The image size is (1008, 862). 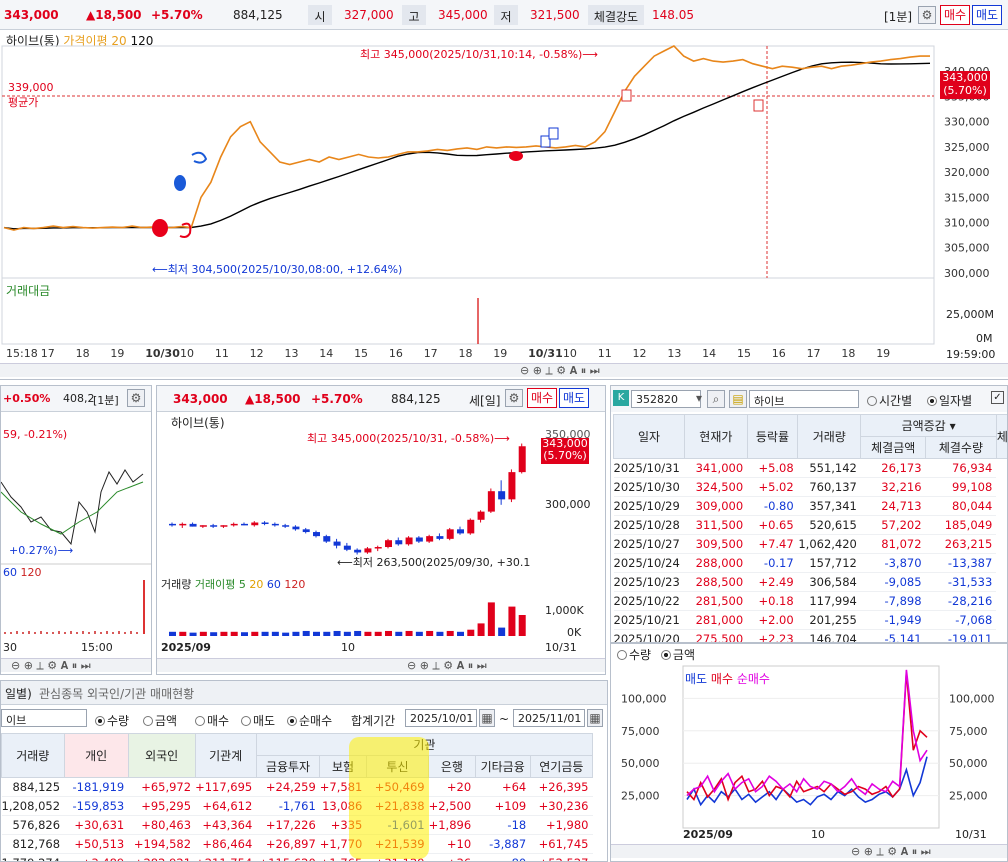 I want to click on current-price-tag-value: 343,000, so click(x=965, y=77).